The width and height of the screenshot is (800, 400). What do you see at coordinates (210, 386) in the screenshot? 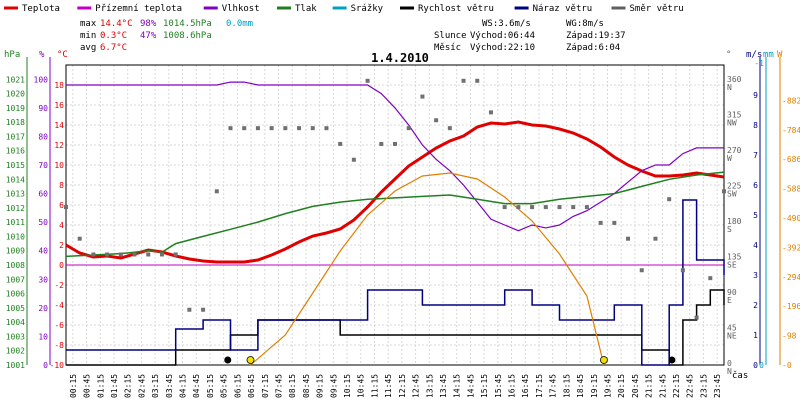
I see `tick-time: 05:15` at bounding box center [210, 386].